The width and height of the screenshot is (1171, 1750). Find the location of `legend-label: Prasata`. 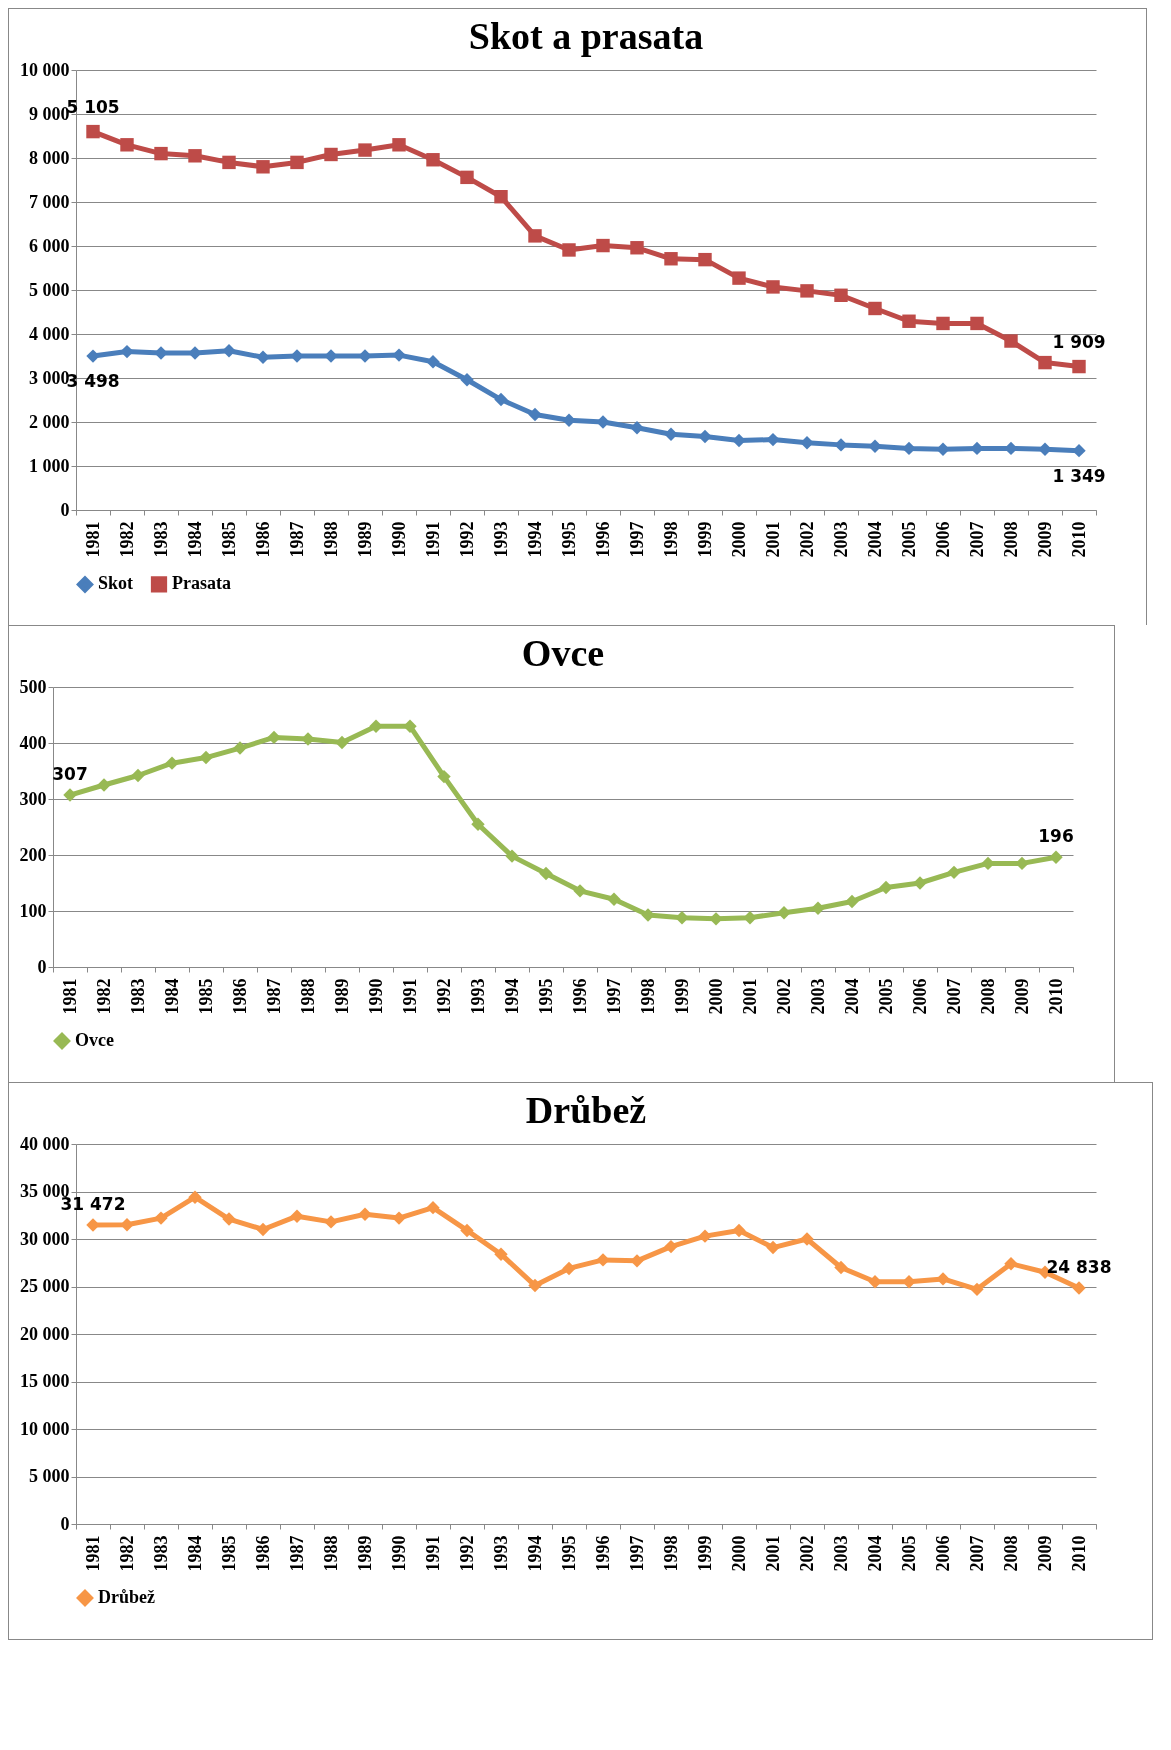

legend-label: Prasata is located at coordinates (201, 583).